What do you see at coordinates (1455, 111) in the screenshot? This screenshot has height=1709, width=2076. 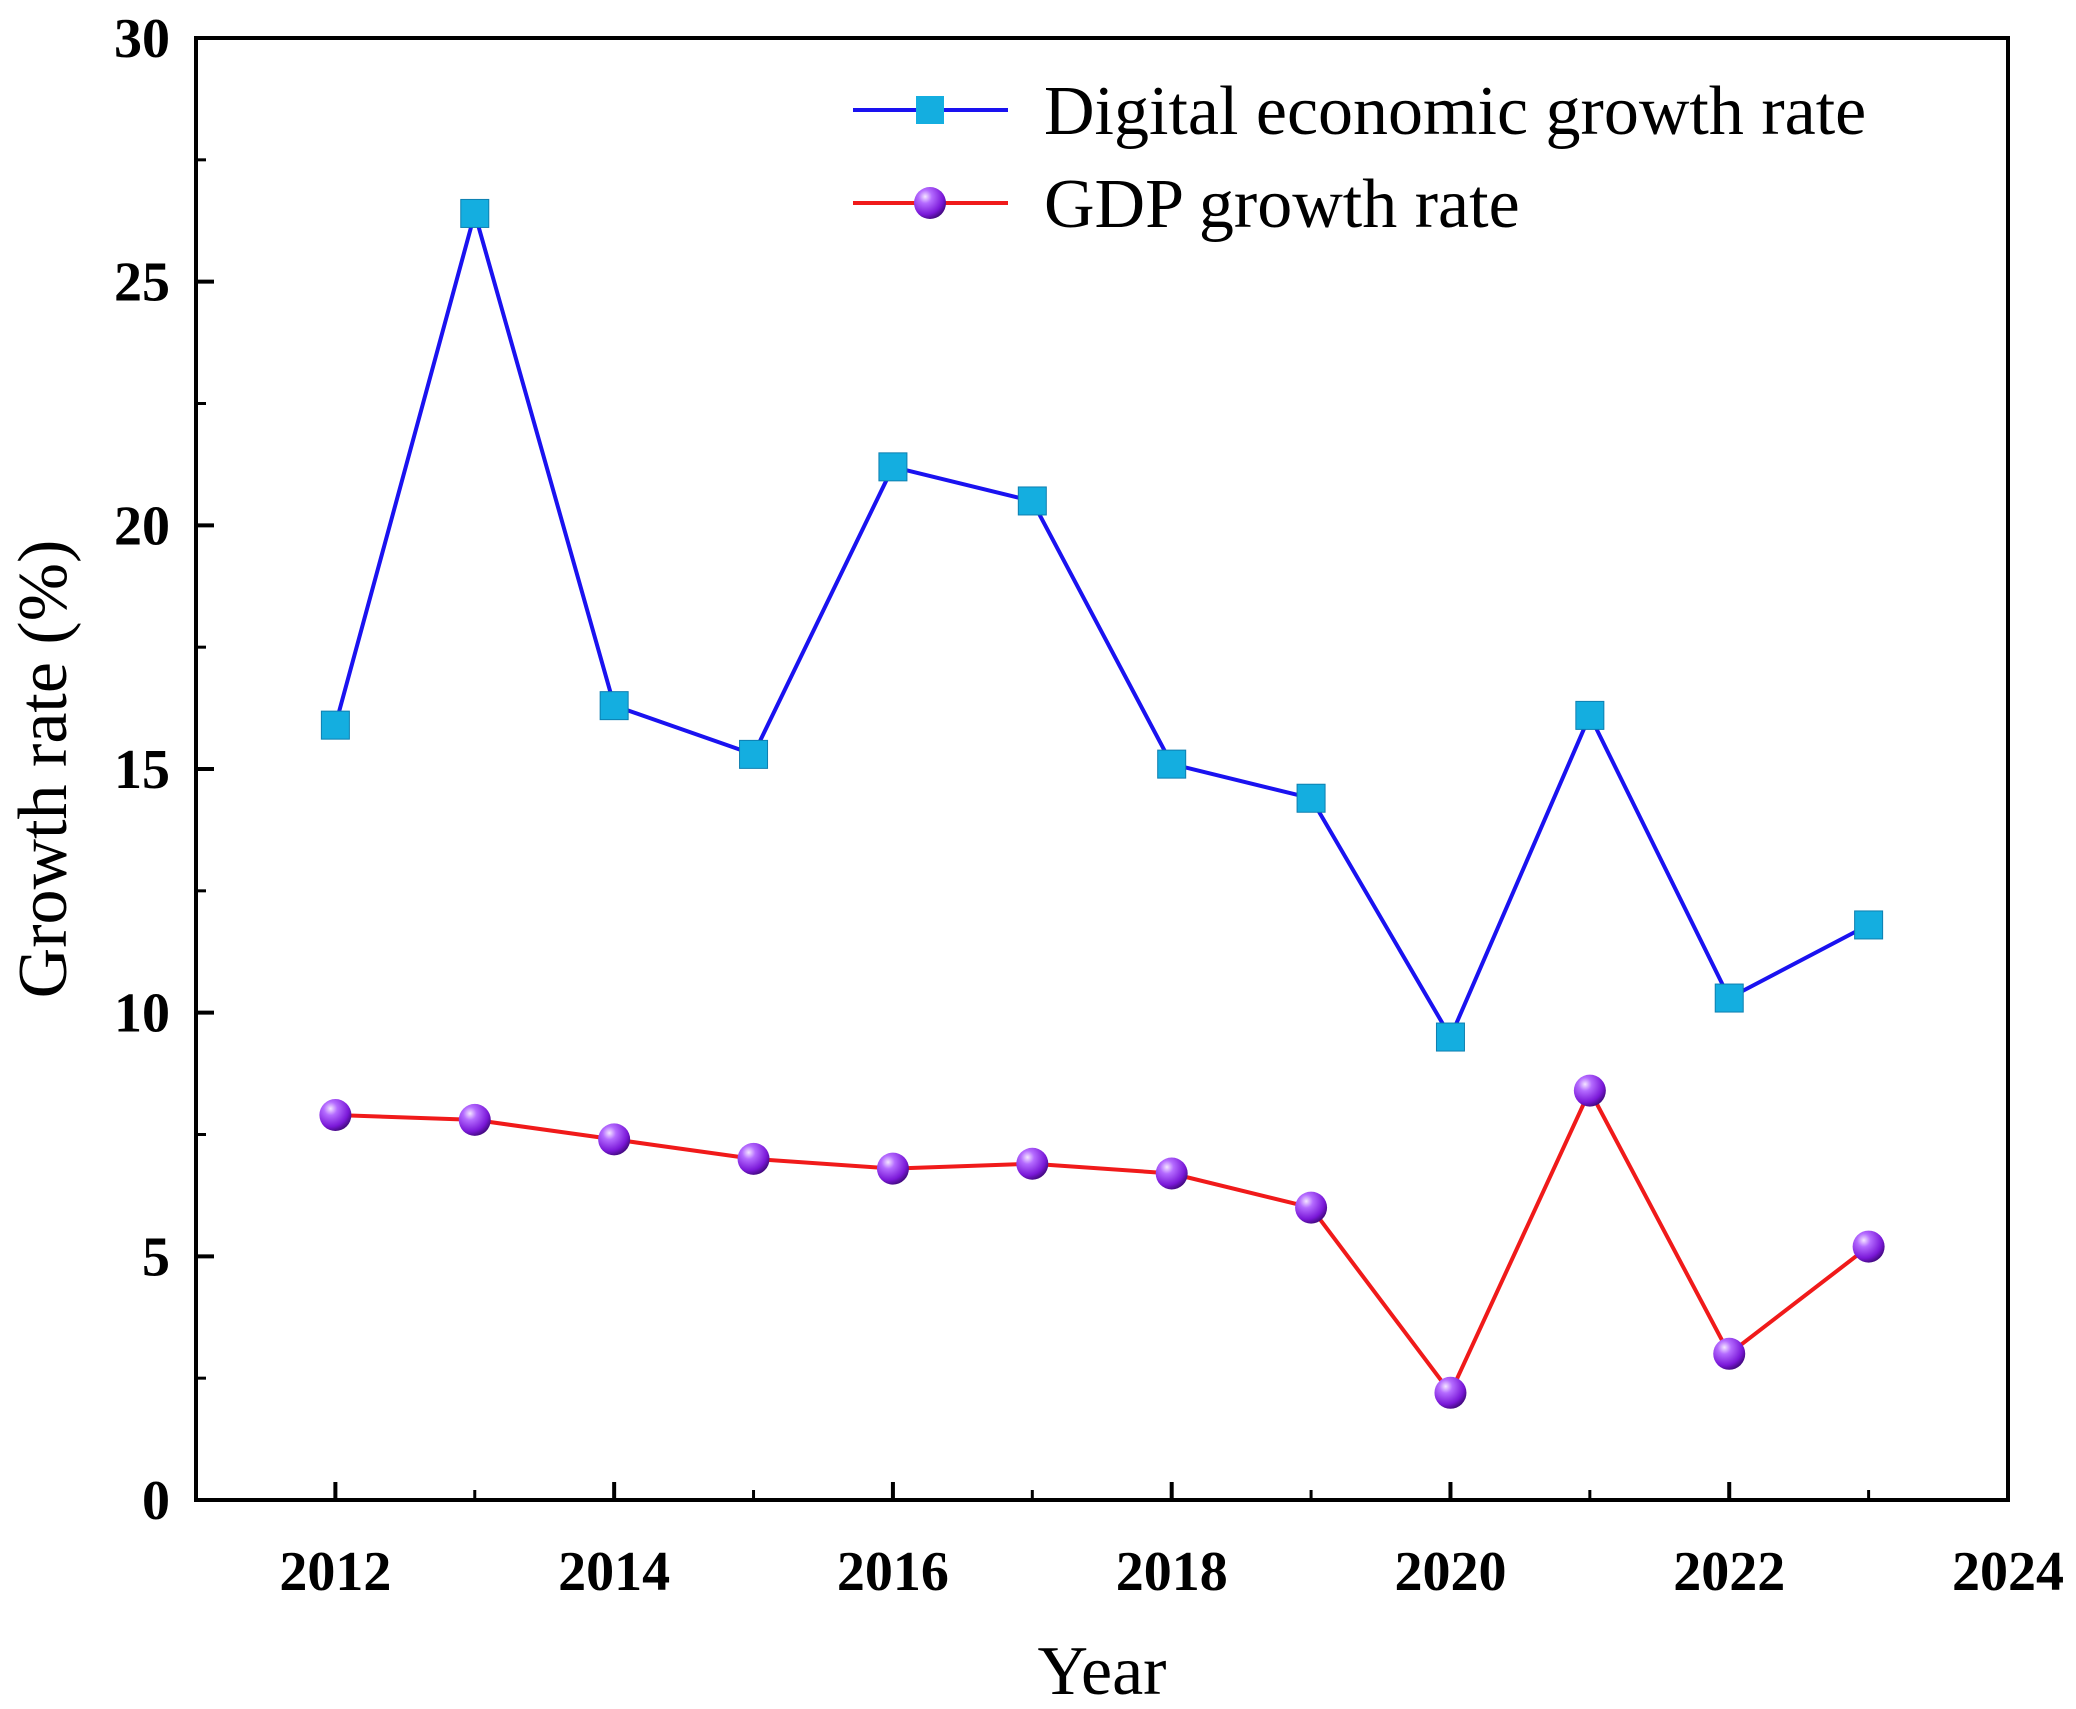 I see `legend-label-0: Digital economic growth rate` at bounding box center [1455, 111].